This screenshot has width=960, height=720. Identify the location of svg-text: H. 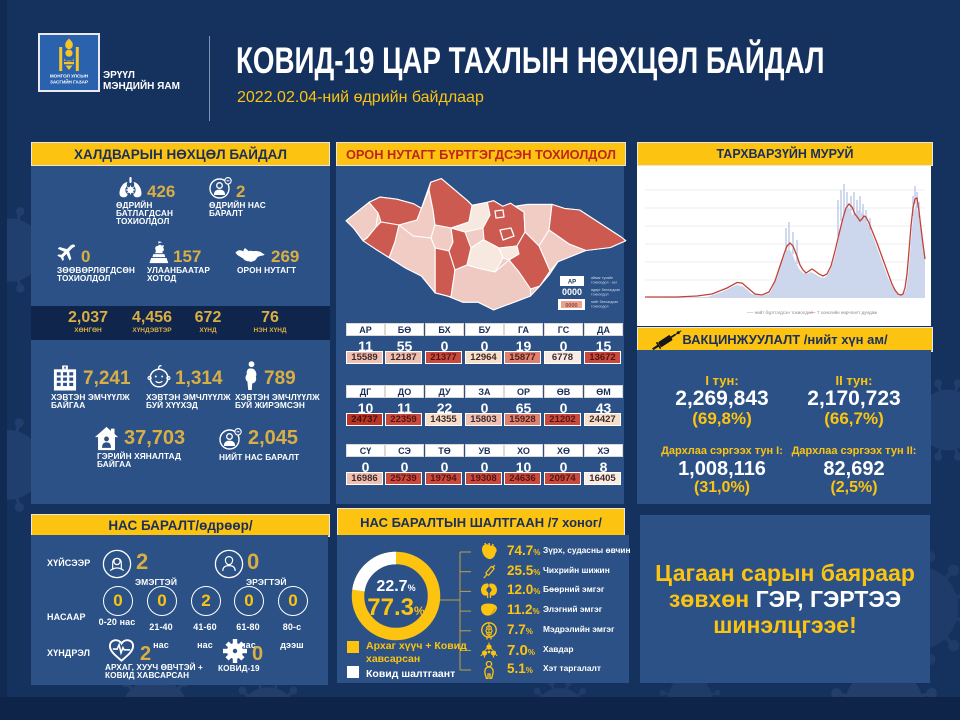
(65, 368).